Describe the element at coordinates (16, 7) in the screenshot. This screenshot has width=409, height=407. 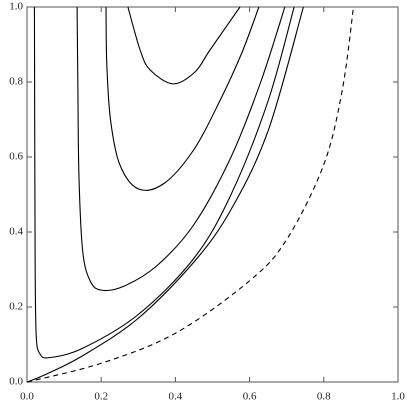
I see `y-tick-label: 1.0` at that location.